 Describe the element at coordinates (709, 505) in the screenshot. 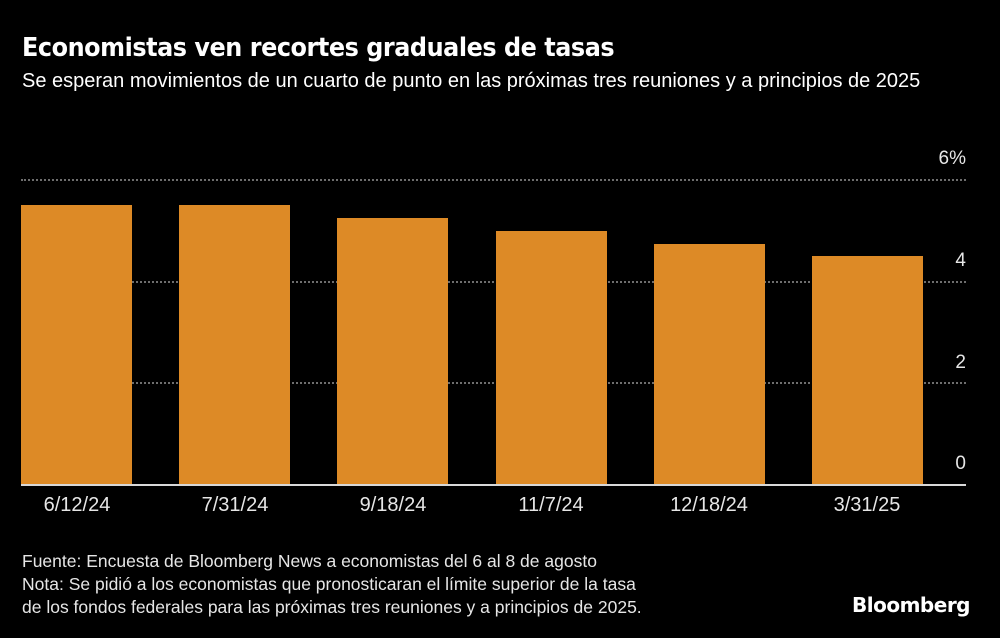

I see `x-tick-label: 12/18/24` at that location.